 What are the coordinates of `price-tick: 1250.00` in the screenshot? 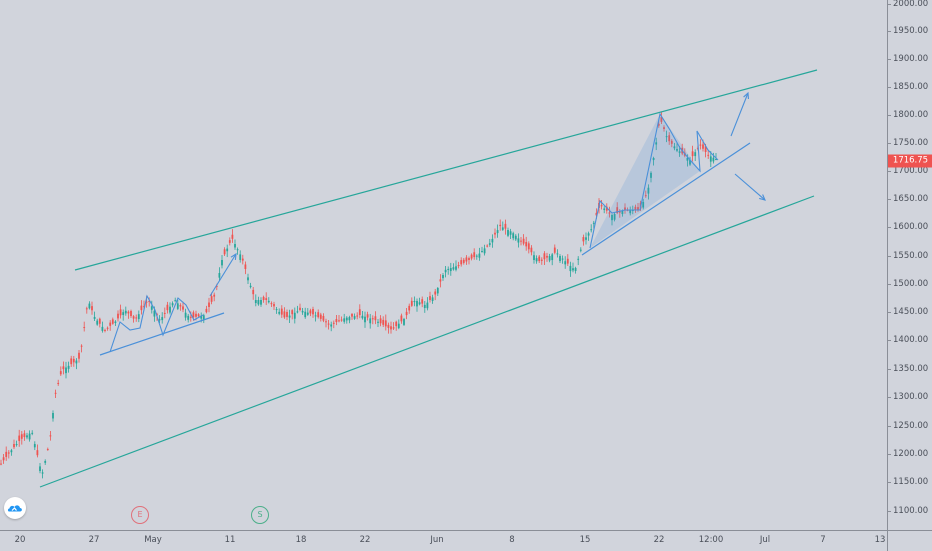 It's located at (908, 426).